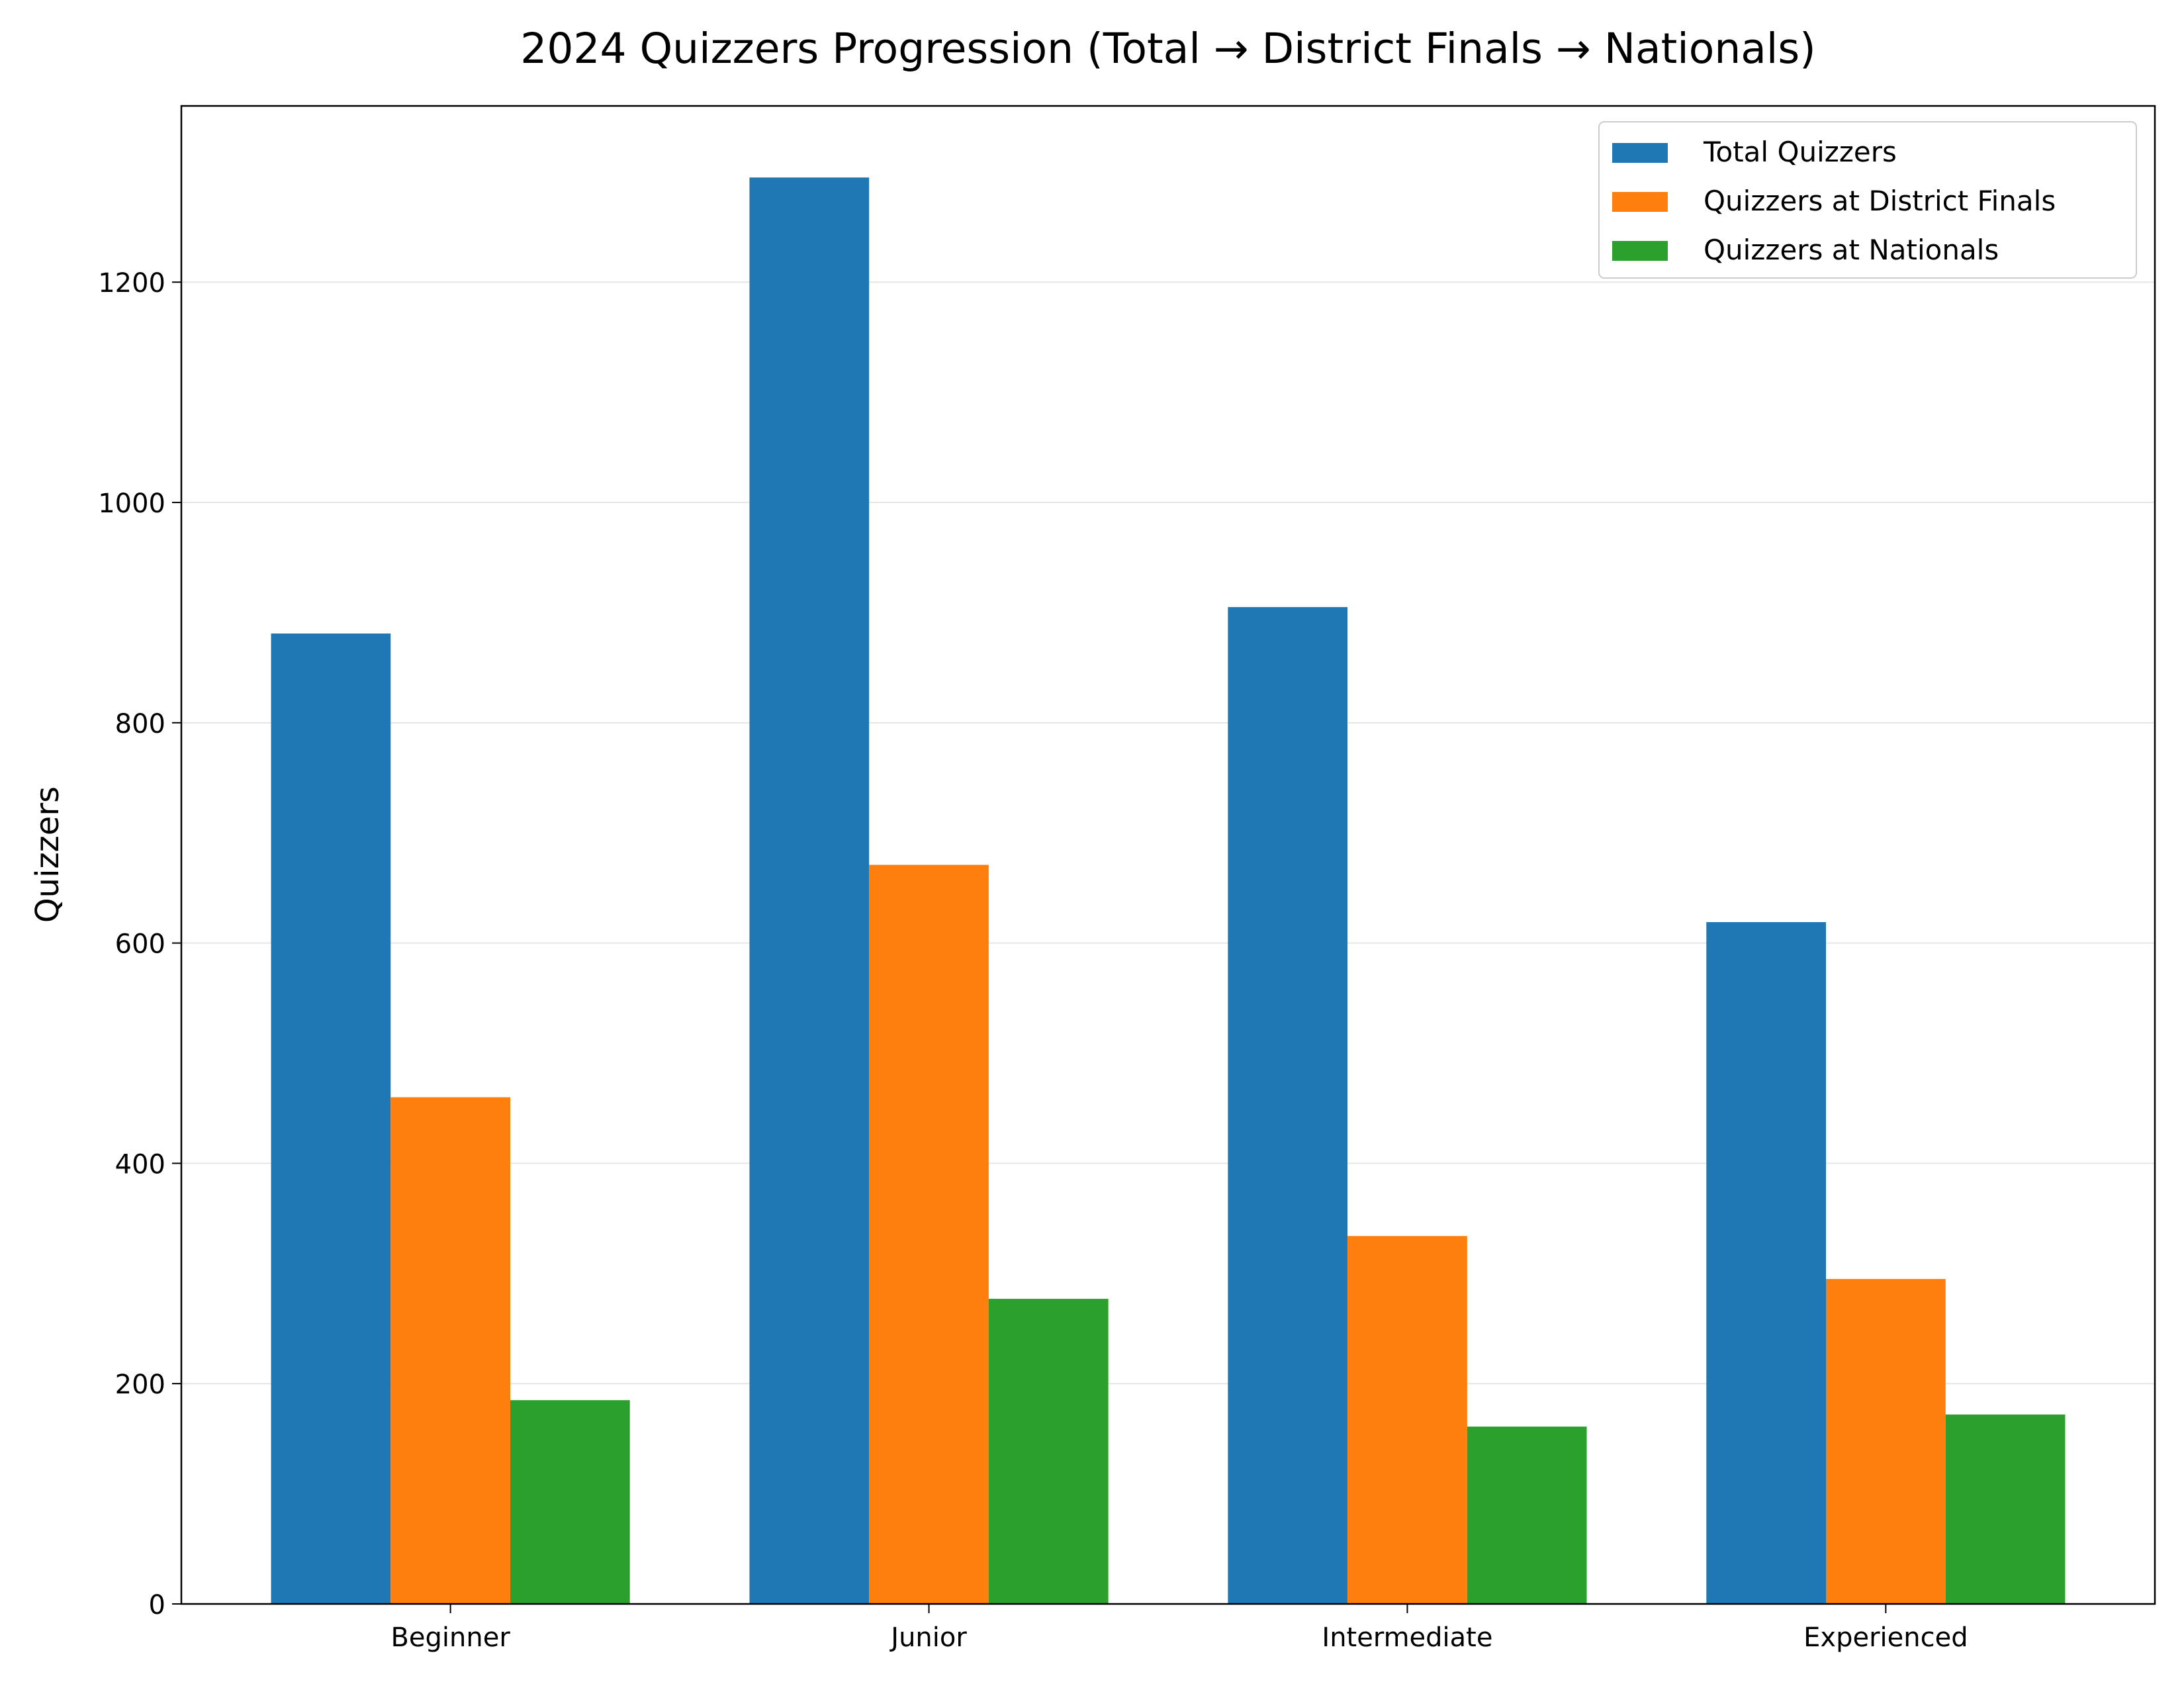 This screenshot has width=2184, height=1688. What do you see at coordinates (1880, 201) in the screenshot?
I see `legend-label: Quizzers at District Finals` at bounding box center [1880, 201].